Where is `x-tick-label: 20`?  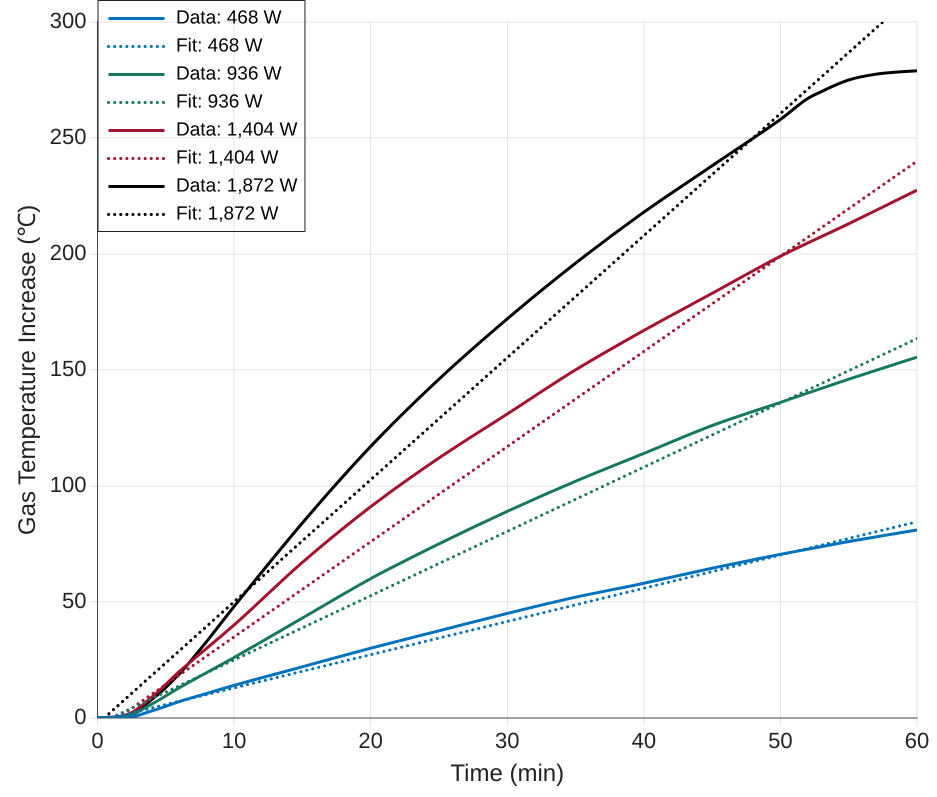 x-tick-label: 20 is located at coordinates (370, 741).